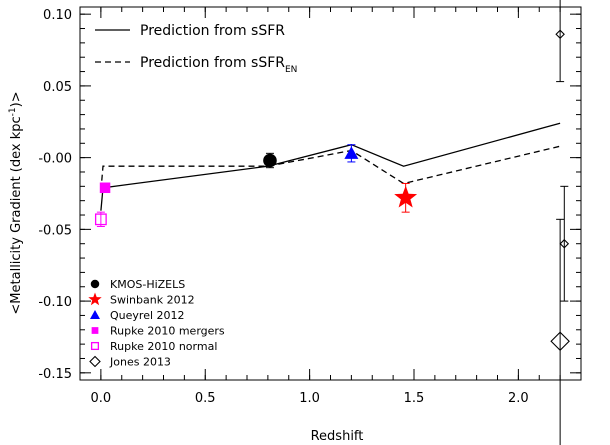 This screenshot has width=610, height=445. Describe the element at coordinates (101, 398) in the screenshot. I see `x-tick-label: 0.0` at that location.